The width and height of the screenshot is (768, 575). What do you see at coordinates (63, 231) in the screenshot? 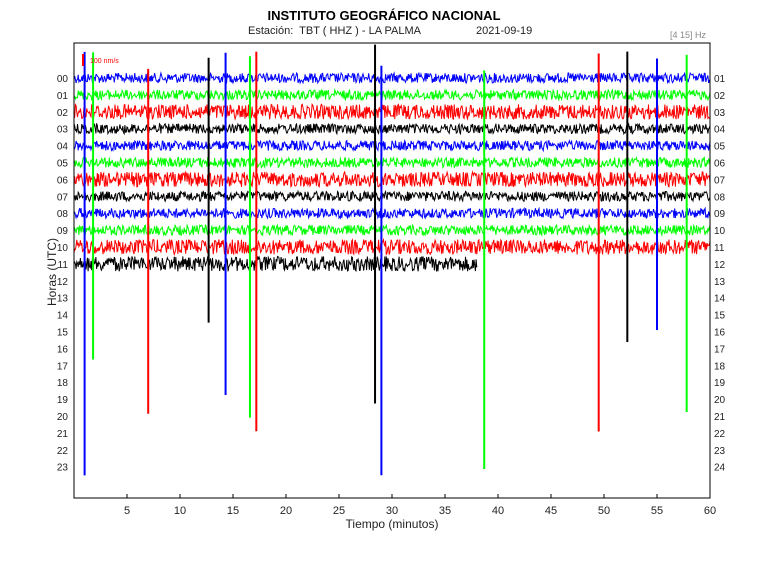
I see `left-hour-label: 09` at bounding box center [63, 231].